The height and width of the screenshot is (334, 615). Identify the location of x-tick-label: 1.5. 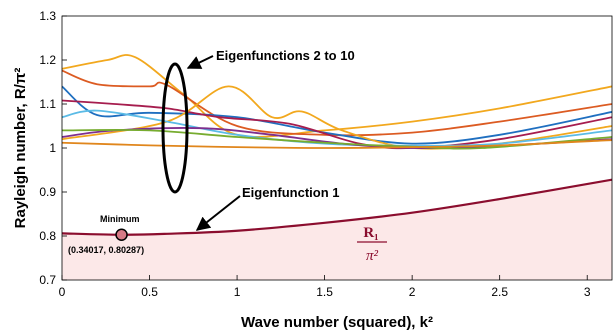
(324, 292).